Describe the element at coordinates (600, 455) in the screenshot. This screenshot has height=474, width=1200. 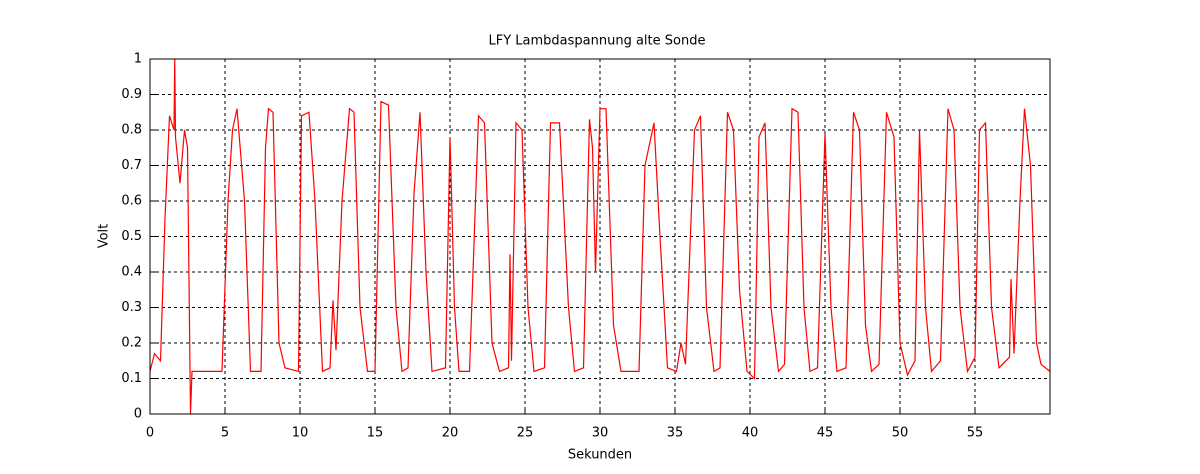
I see `x-axis-label: Sekunden` at that location.